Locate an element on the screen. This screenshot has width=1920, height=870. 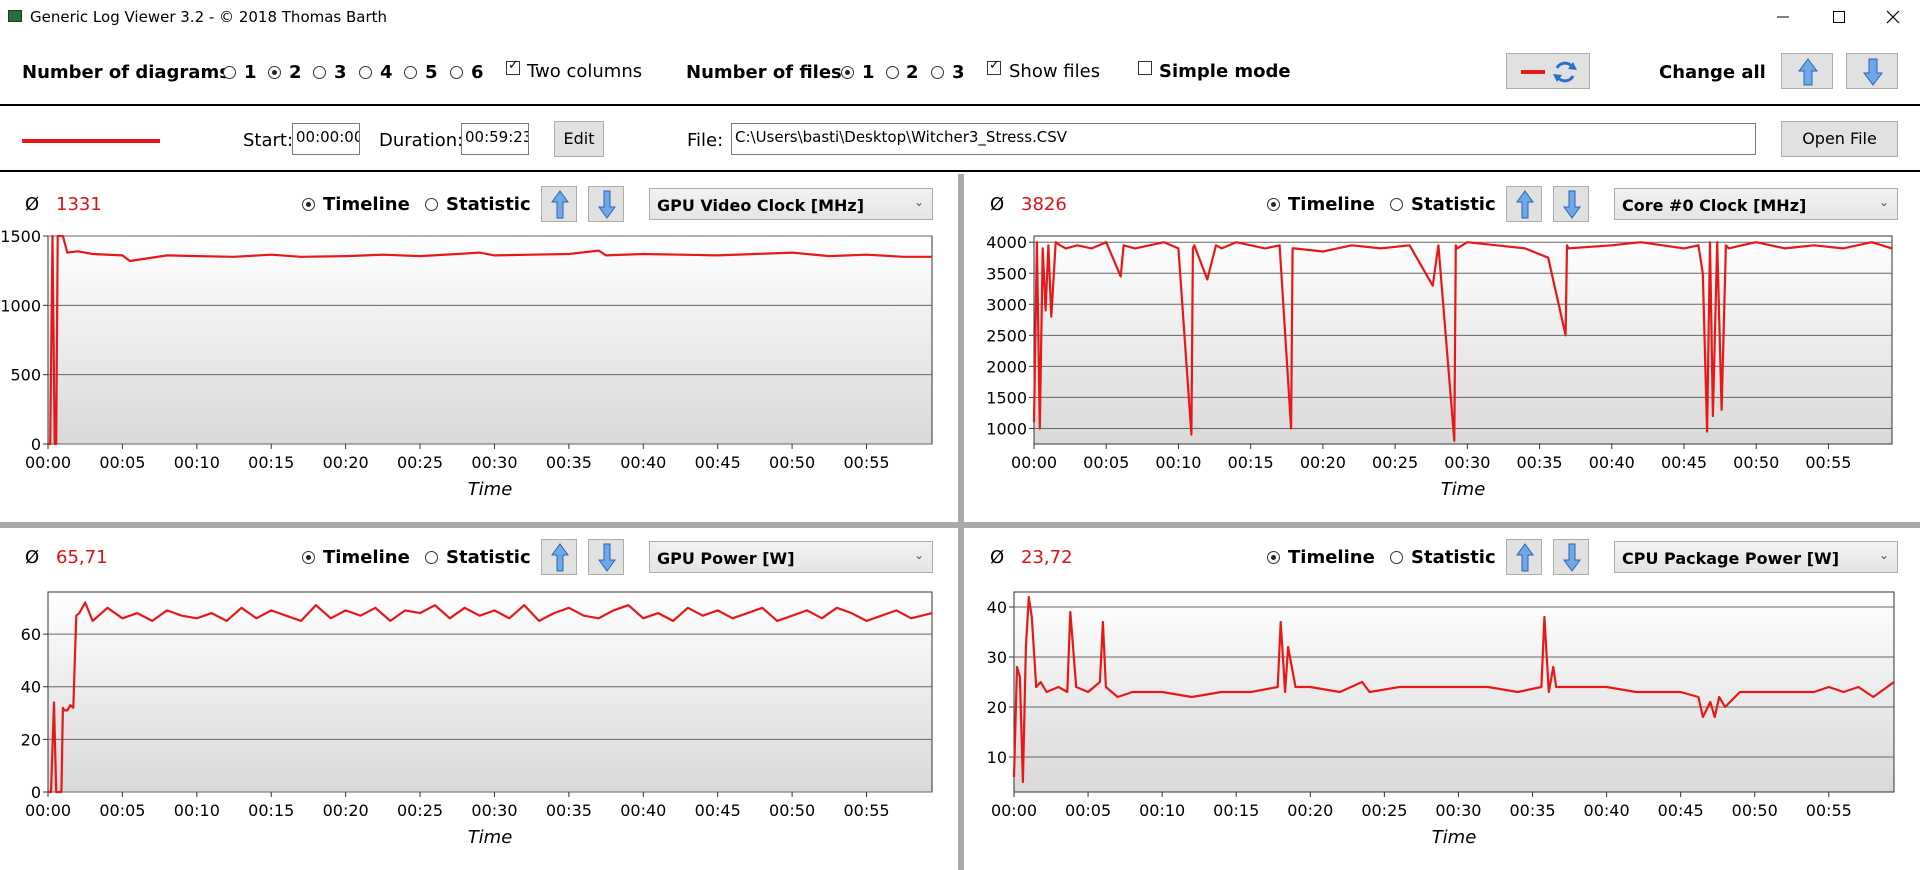
x-tick-label: 00:55 is located at coordinates (1829, 810).